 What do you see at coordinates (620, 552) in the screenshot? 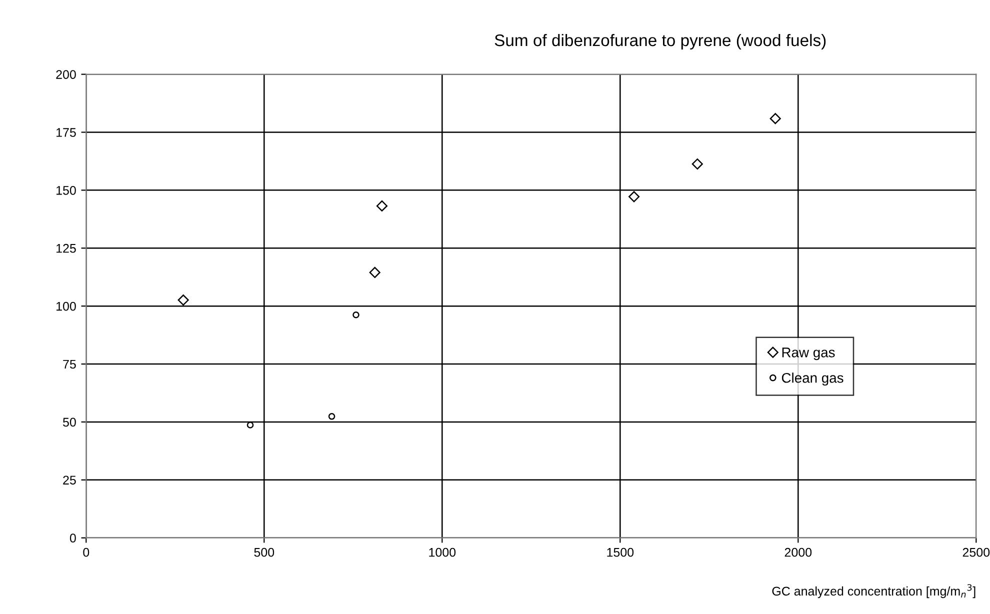
I see `x-tick-label: 1500` at bounding box center [620, 552].